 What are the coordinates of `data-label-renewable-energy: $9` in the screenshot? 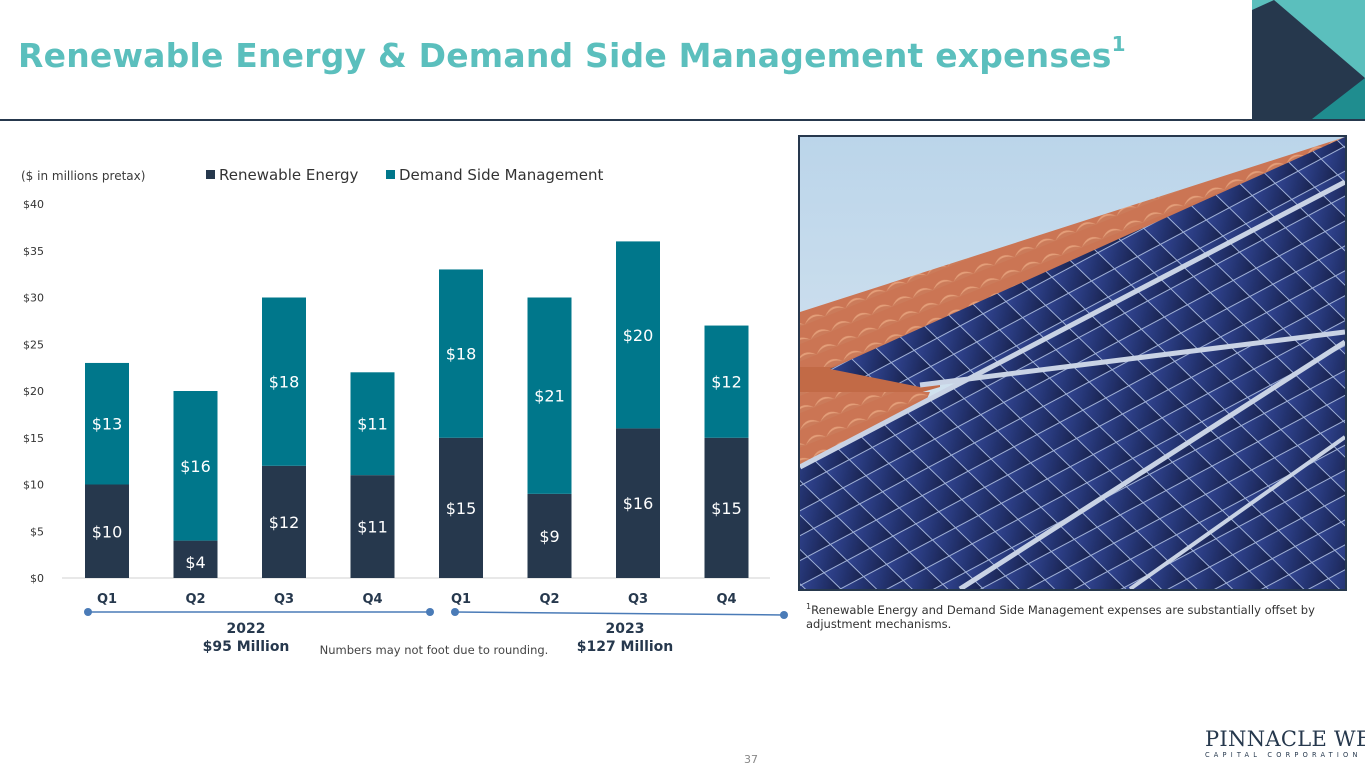 It's located at (549, 536).